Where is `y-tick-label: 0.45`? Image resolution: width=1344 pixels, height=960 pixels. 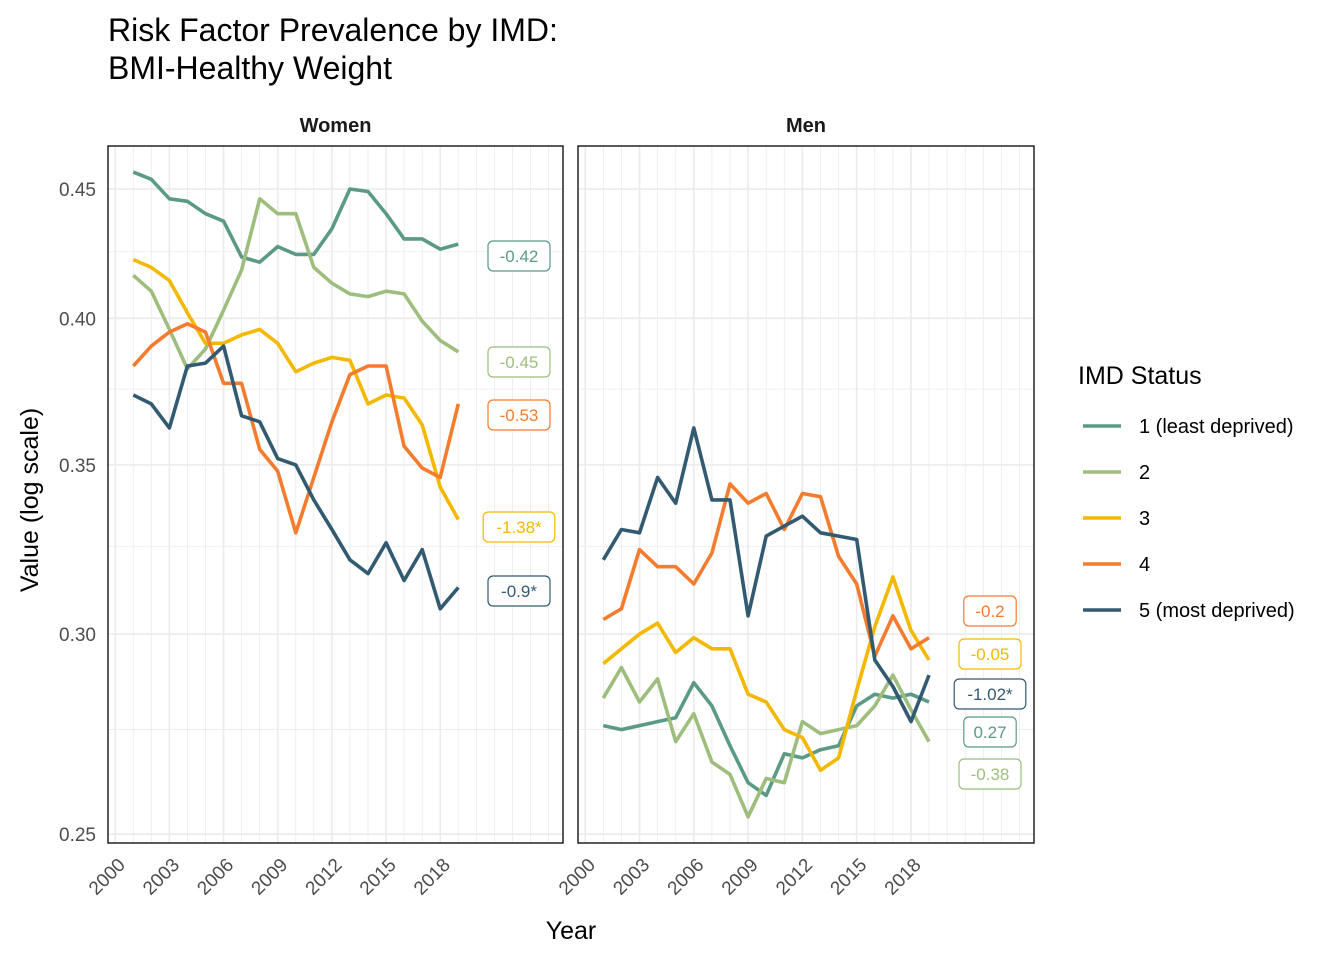 y-tick-label: 0.45 is located at coordinates (77, 190).